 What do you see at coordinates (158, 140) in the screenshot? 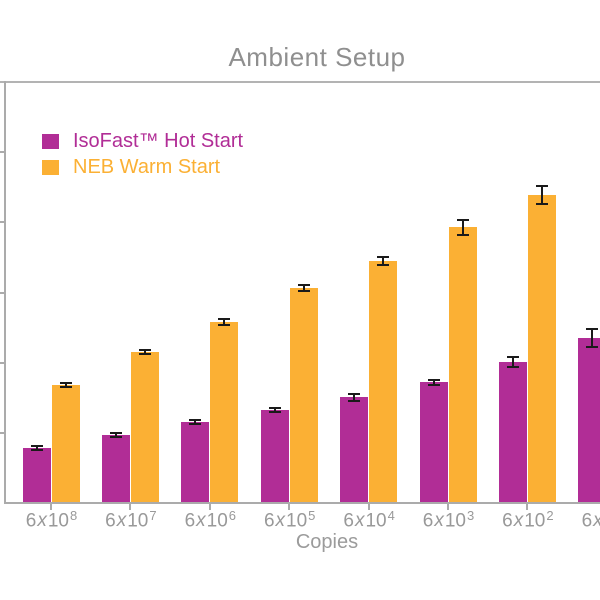
I see `legend-label-isofast: IsoFast™ Hot Start` at bounding box center [158, 140].